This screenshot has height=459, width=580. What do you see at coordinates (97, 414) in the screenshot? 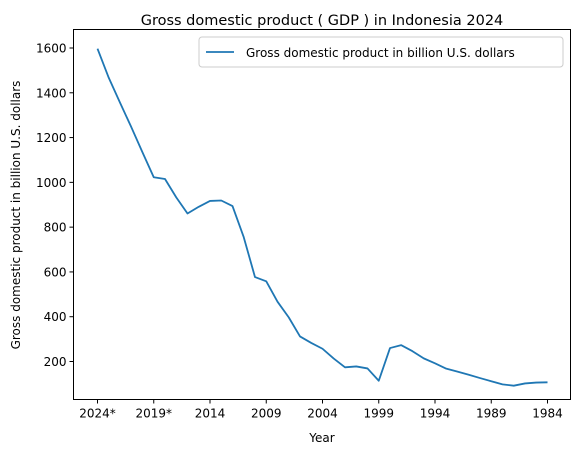
I see `x-tick-label: 2024*` at bounding box center [97, 414].